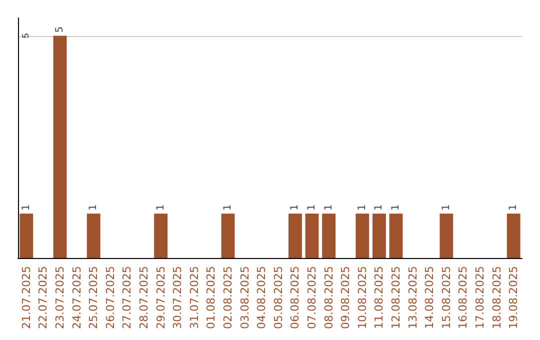 The image size is (540, 340). Describe the element at coordinates (396, 298) in the screenshot. I see `x-tick-label: 12.08.2025` at that location.